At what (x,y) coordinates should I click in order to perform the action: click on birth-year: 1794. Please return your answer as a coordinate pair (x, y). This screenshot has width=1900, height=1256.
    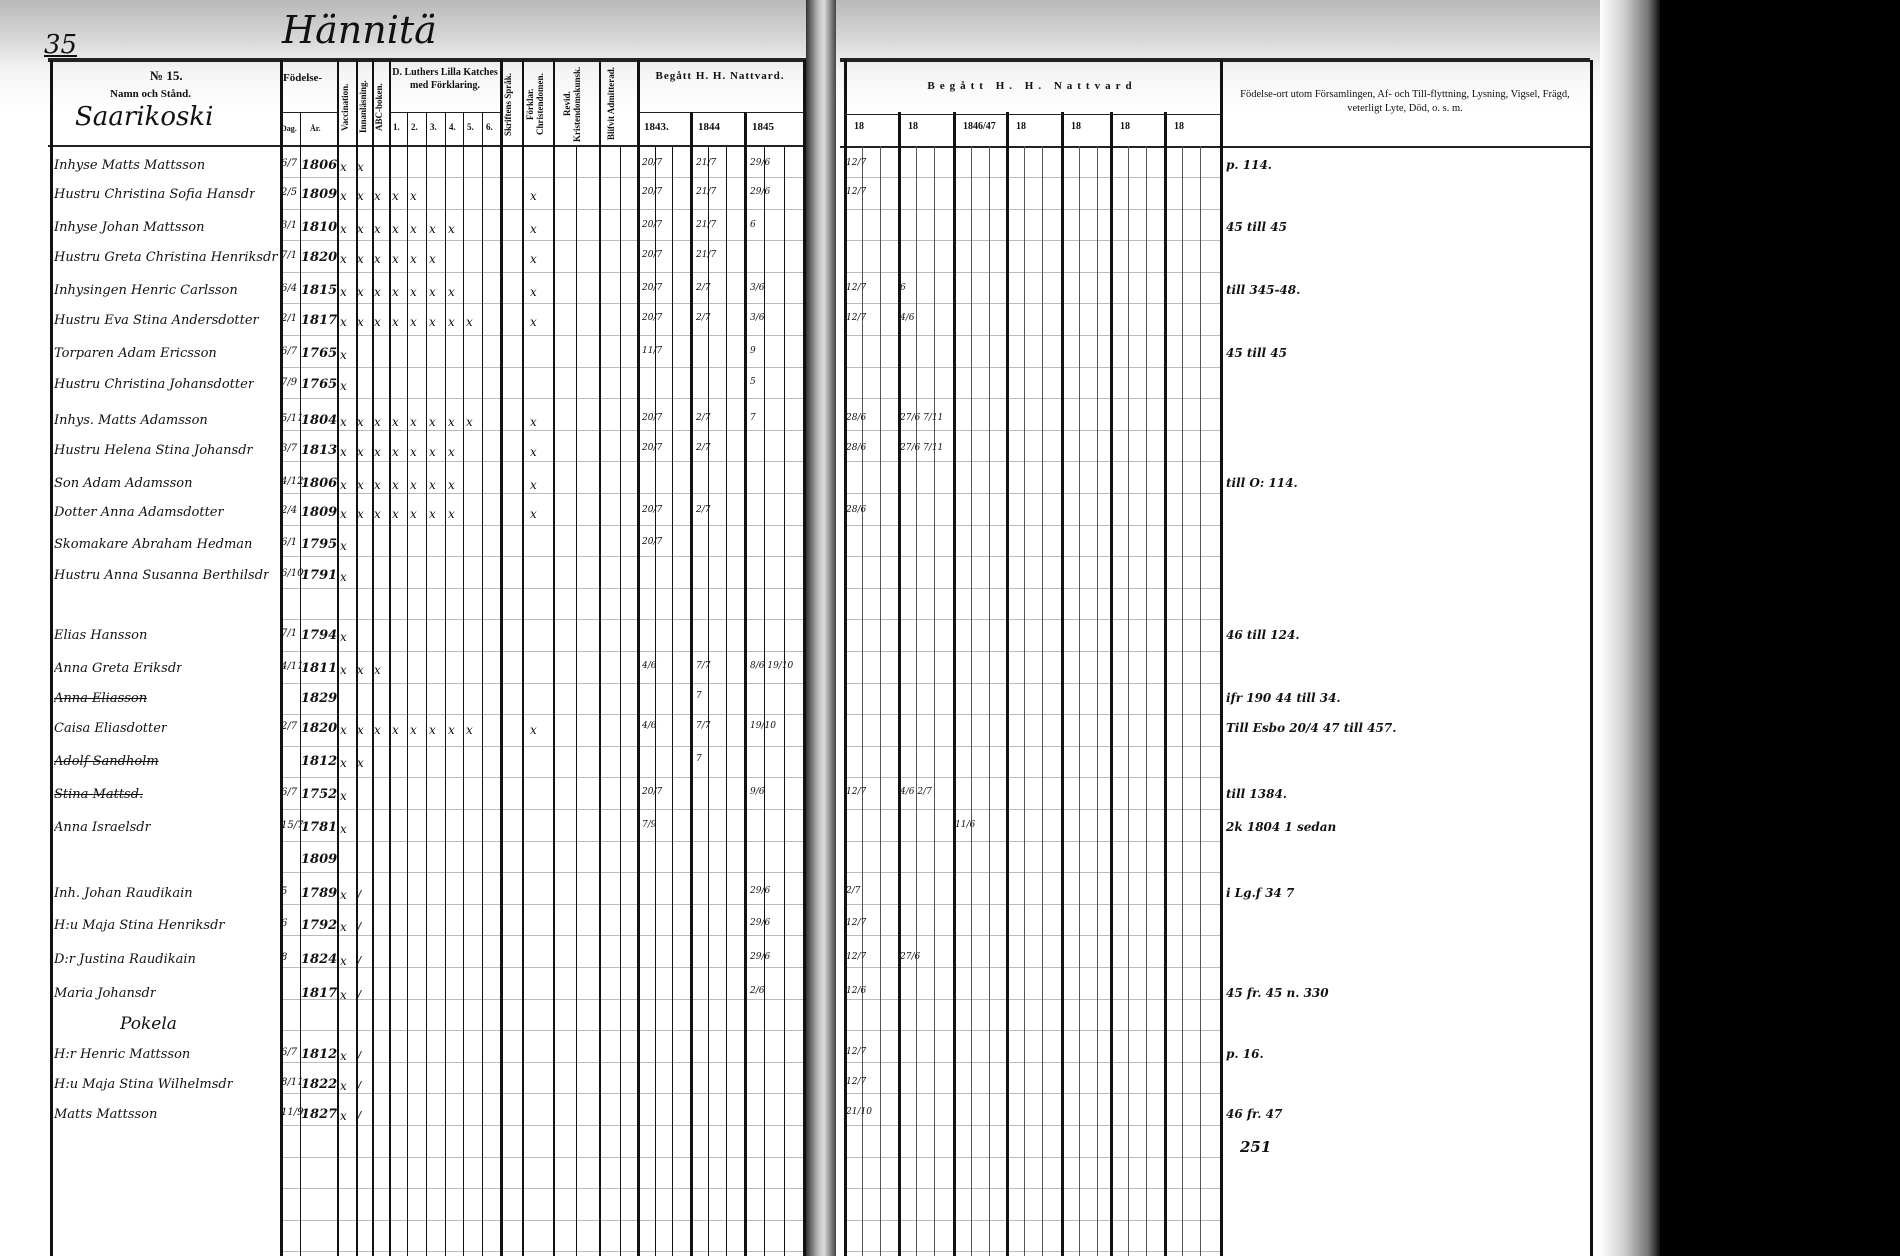
    Looking at the image, I should click on (319, 635).